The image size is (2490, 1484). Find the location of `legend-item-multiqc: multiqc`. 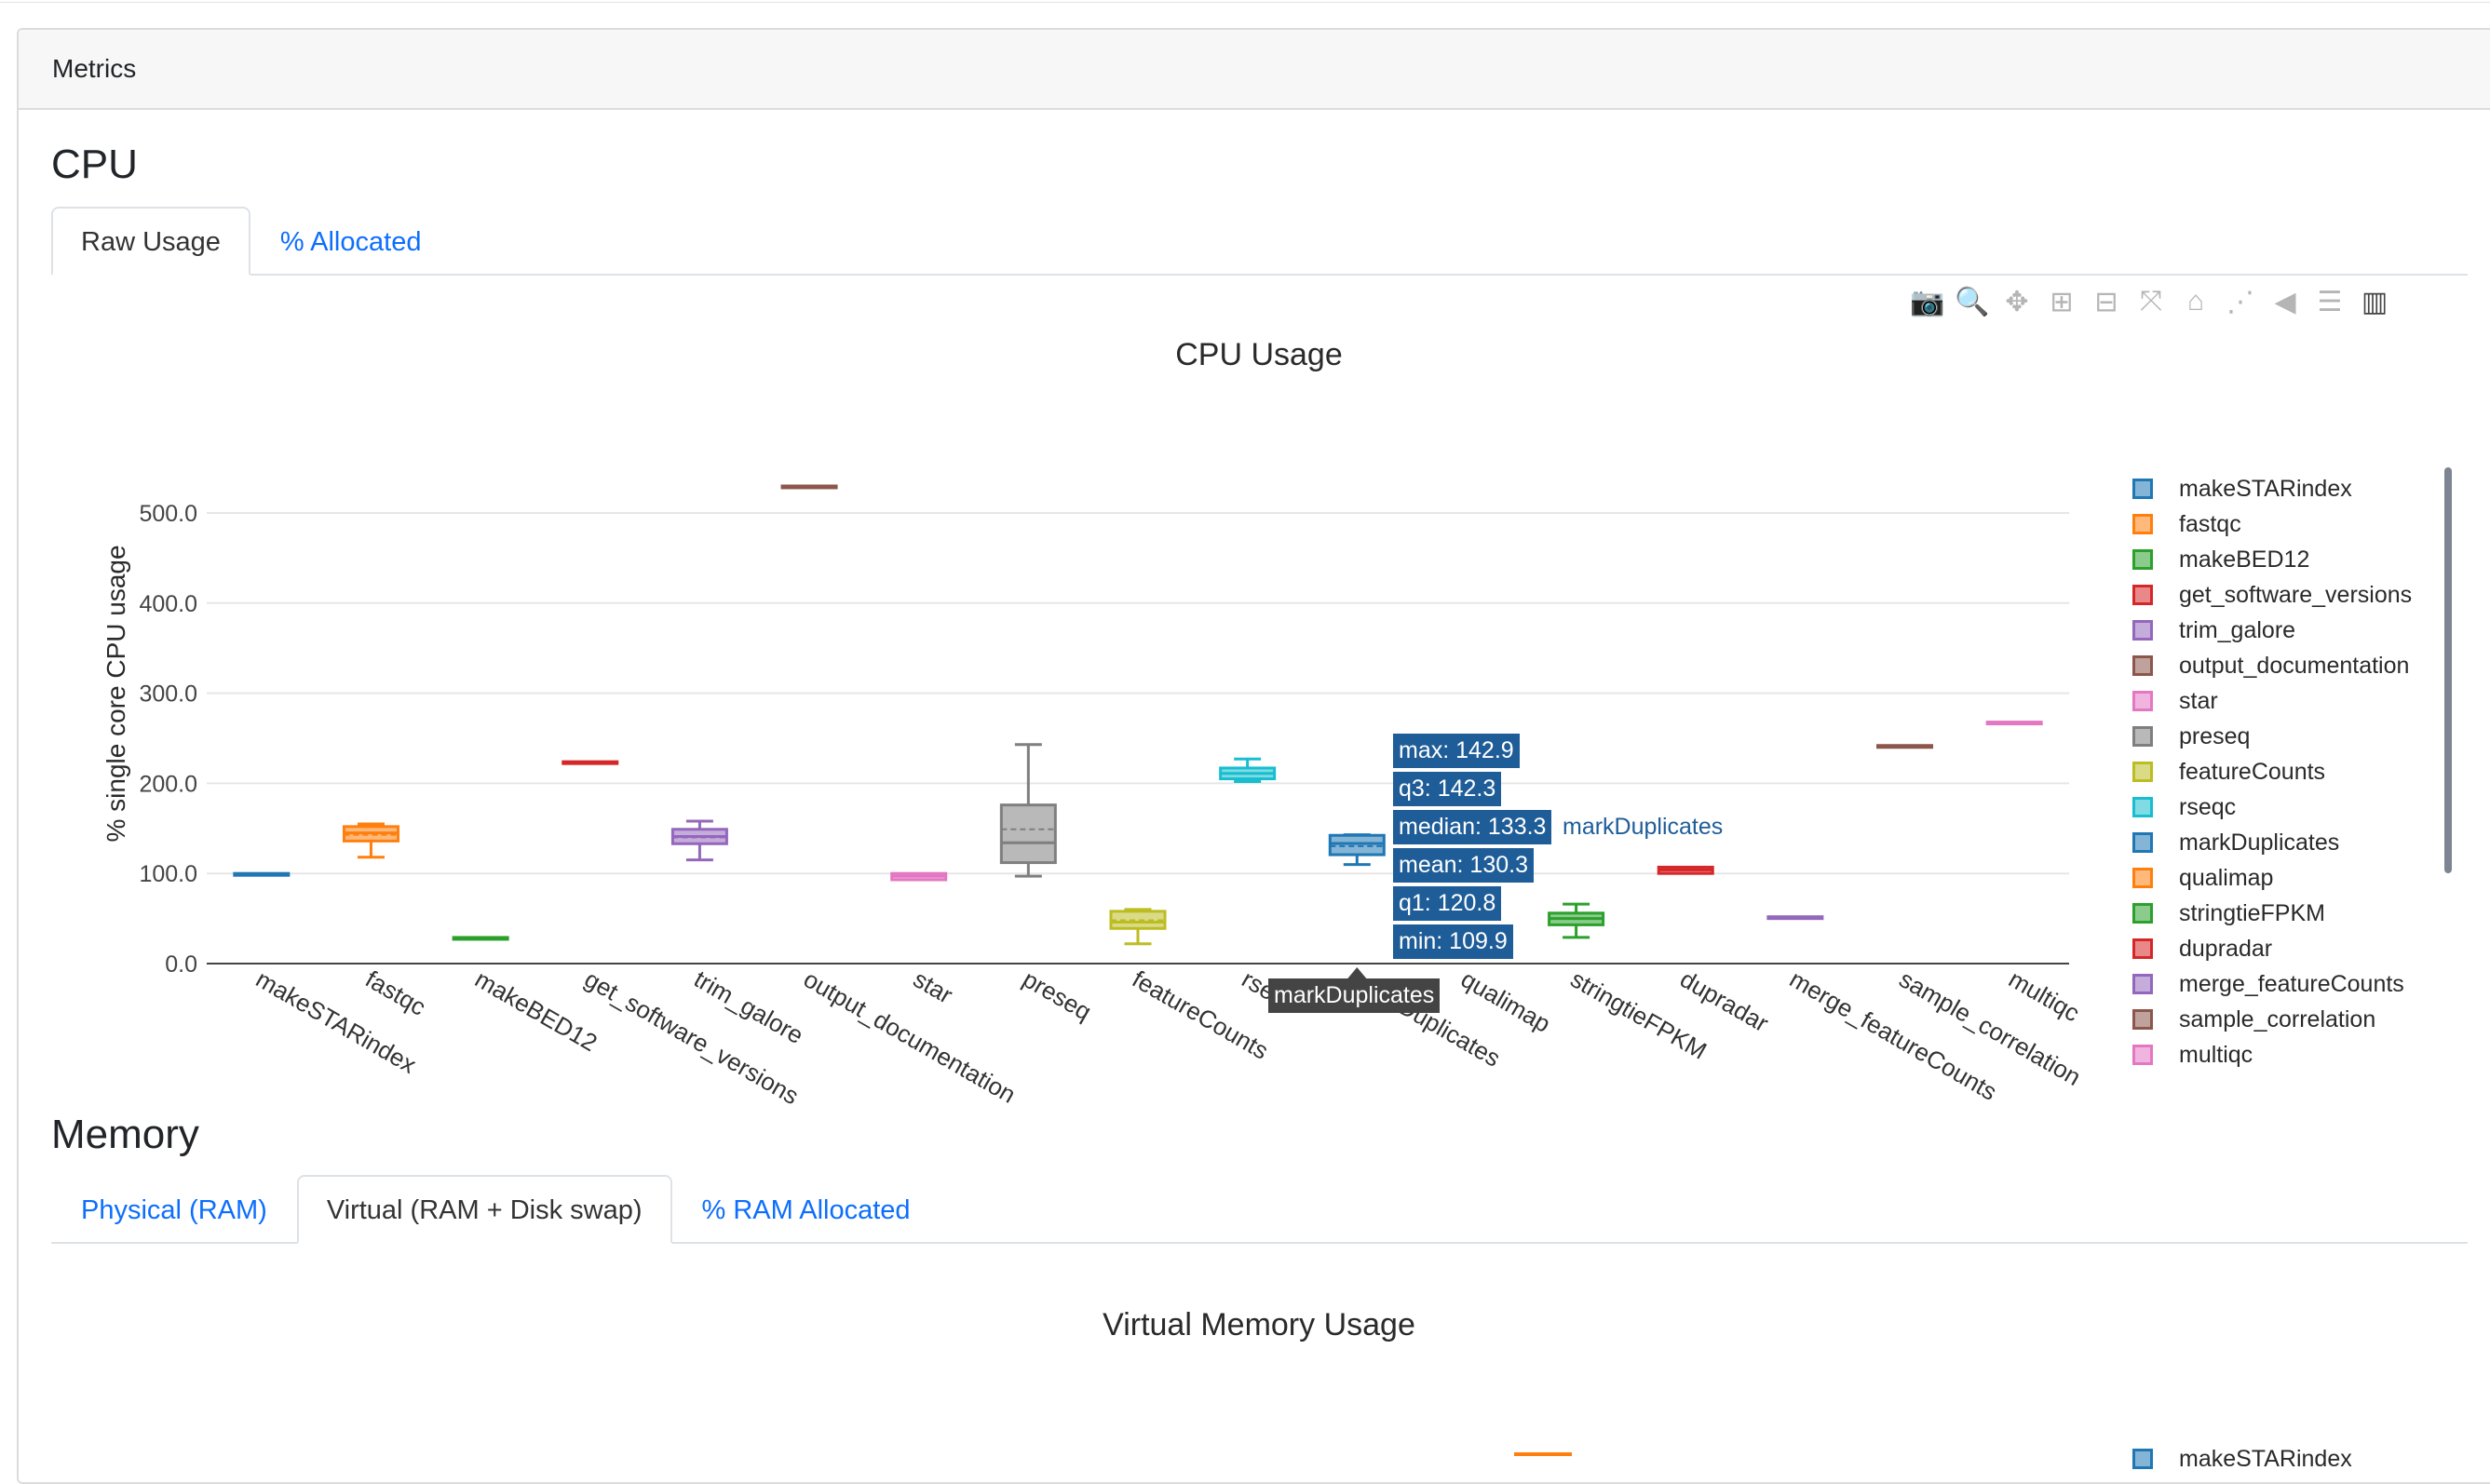

legend-item-multiqc: multiqc is located at coordinates (2272, 1055).